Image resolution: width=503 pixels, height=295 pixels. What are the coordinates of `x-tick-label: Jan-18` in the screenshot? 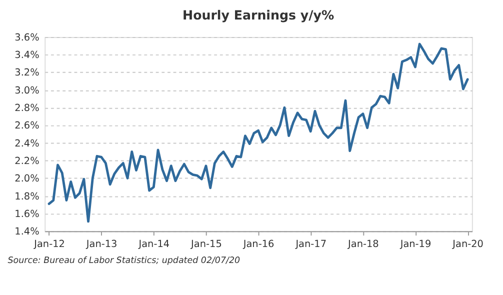 It's located at (363, 244).